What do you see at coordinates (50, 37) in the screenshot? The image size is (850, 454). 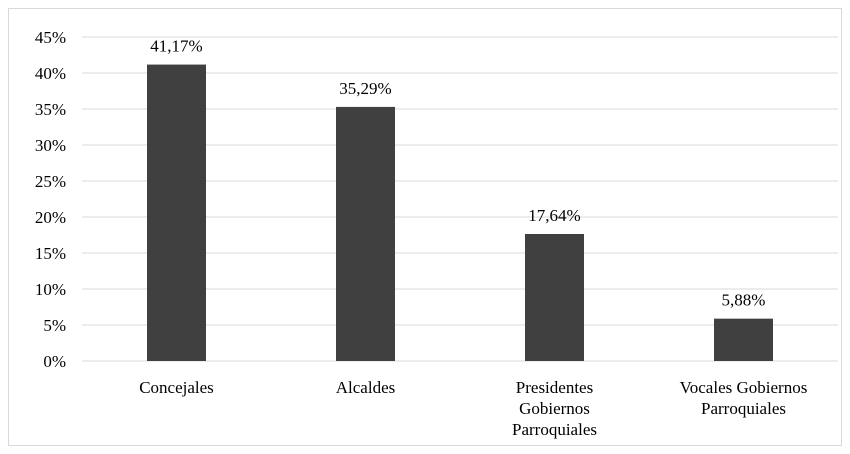 I see `y-tick-label: 45%` at bounding box center [50, 37].